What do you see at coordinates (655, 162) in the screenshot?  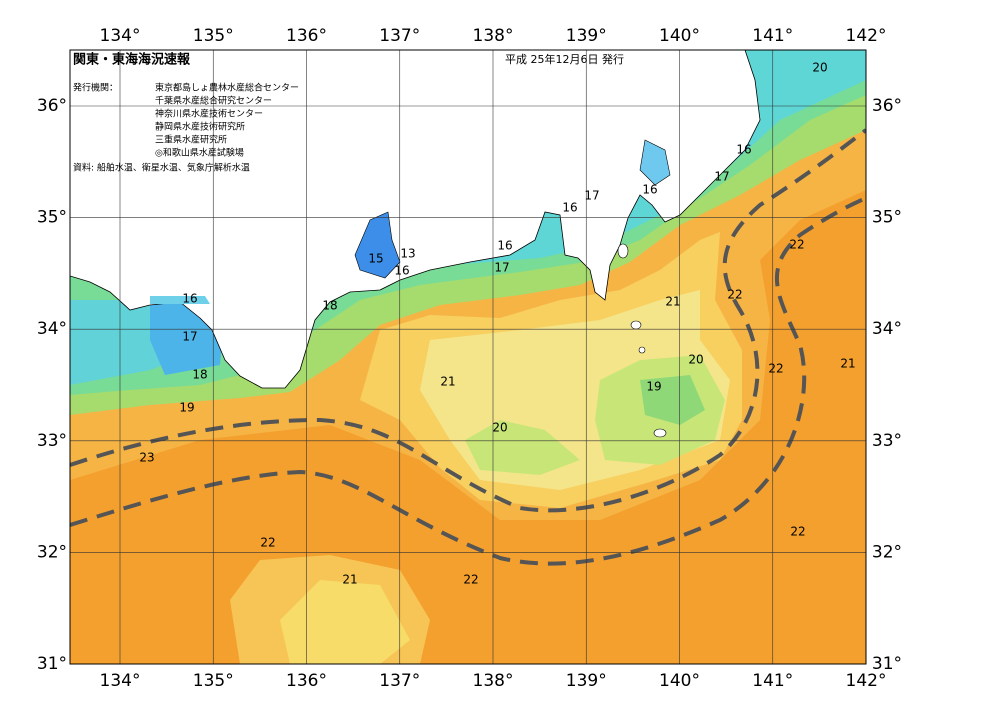 I see `tokyo-bay` at bounding box center [655, 162].